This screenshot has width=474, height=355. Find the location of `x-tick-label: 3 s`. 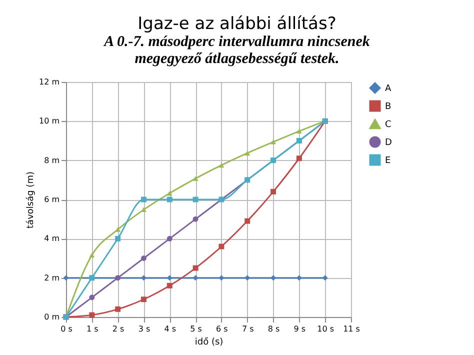

x-tick-label: 3 s is located at coordinates (144, 328).